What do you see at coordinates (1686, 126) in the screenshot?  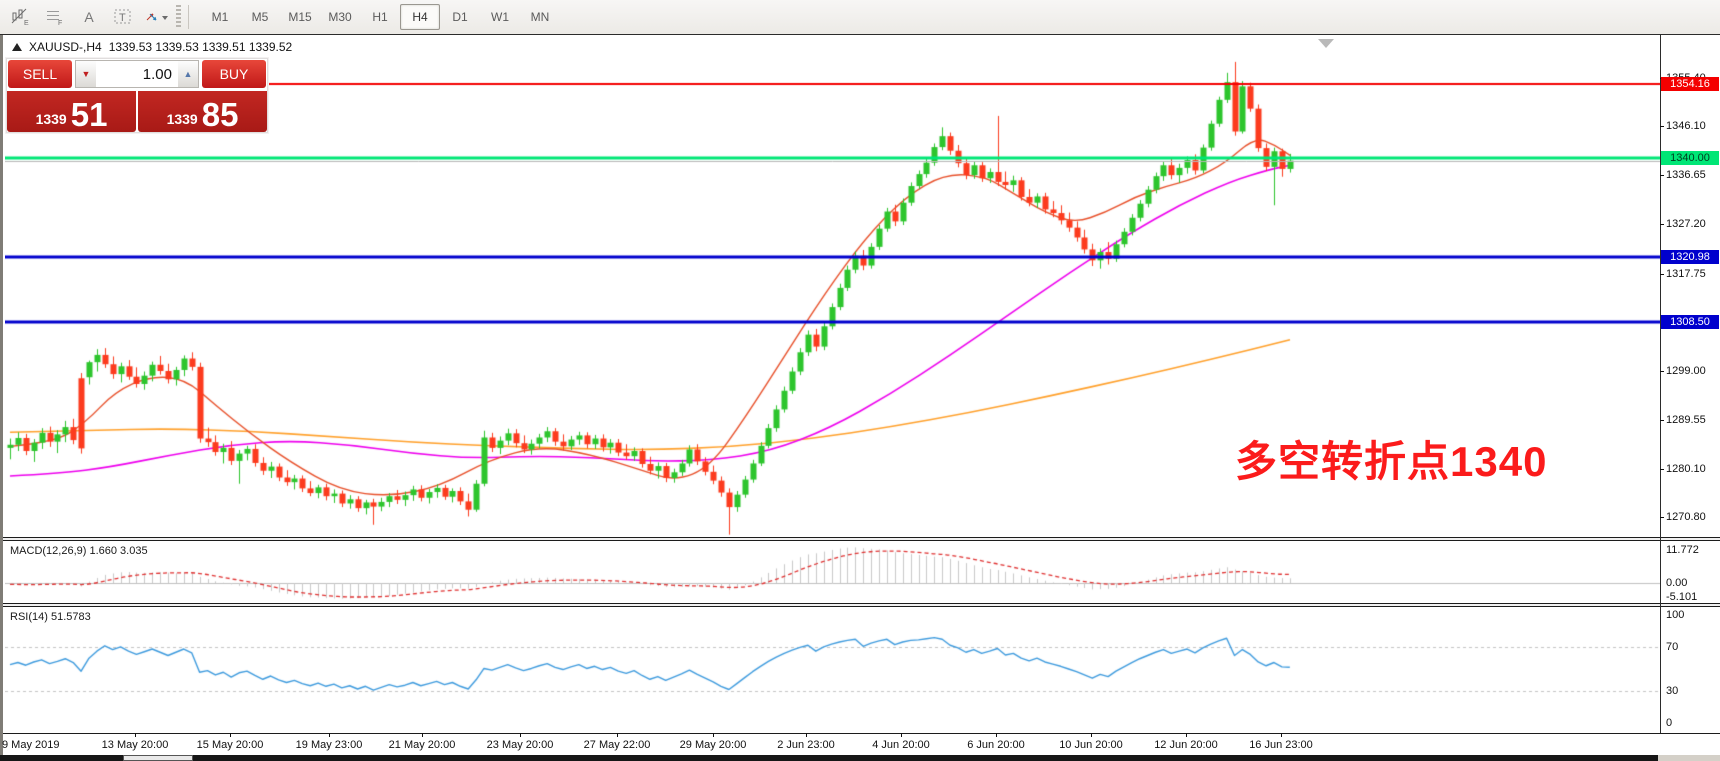 I see `price-axis-tick: 1346.10` at bounding box center [1686, 126].